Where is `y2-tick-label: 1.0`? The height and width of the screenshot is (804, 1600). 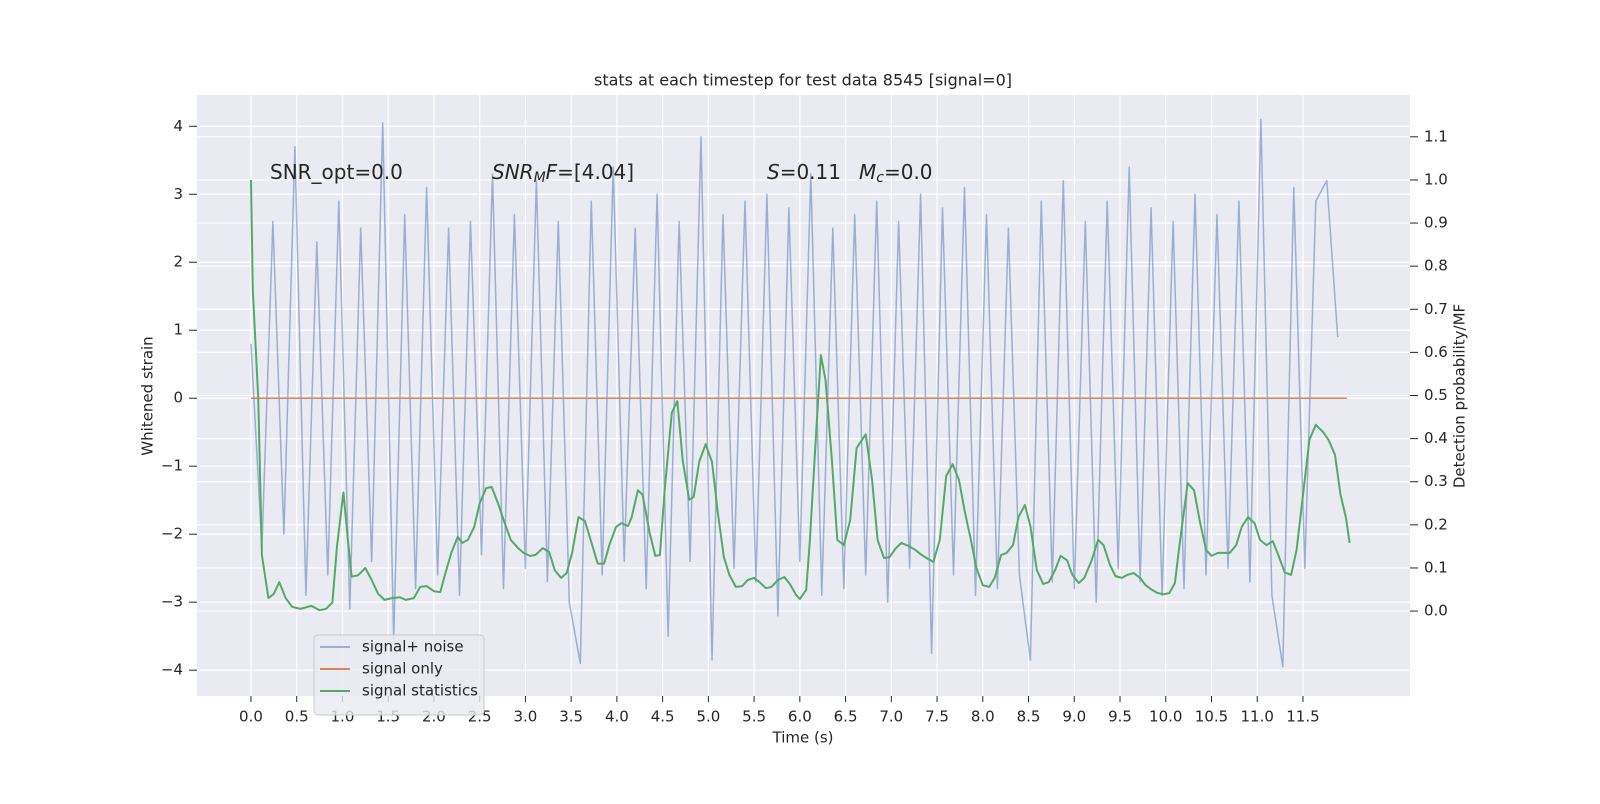 y2-tick-label: 1.0 is located at coordinates (1436, 179).